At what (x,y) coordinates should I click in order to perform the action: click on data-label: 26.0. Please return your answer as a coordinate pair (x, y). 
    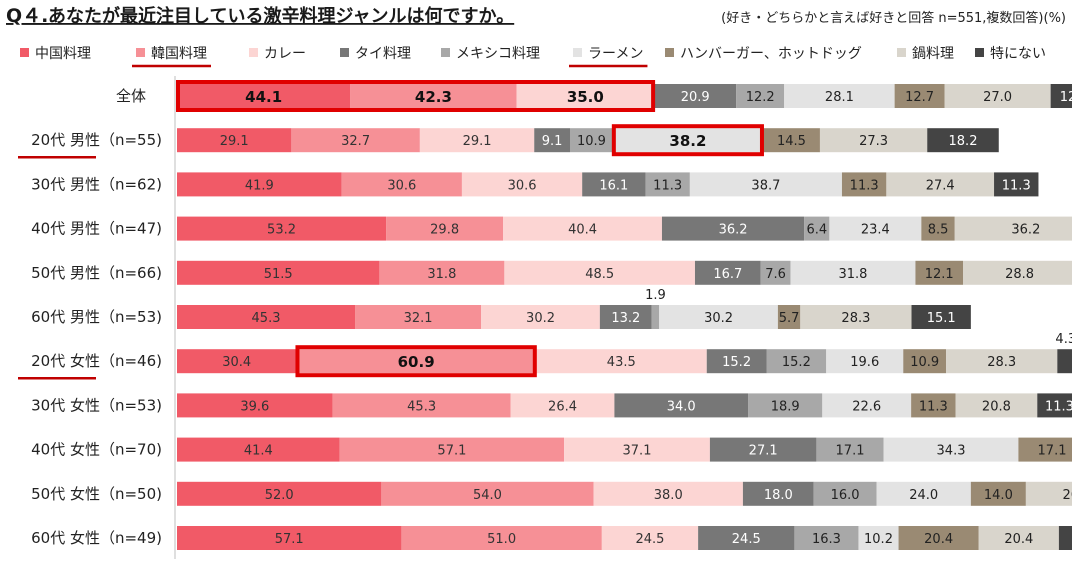
    Looking at the image, I should click on (1067, 495).